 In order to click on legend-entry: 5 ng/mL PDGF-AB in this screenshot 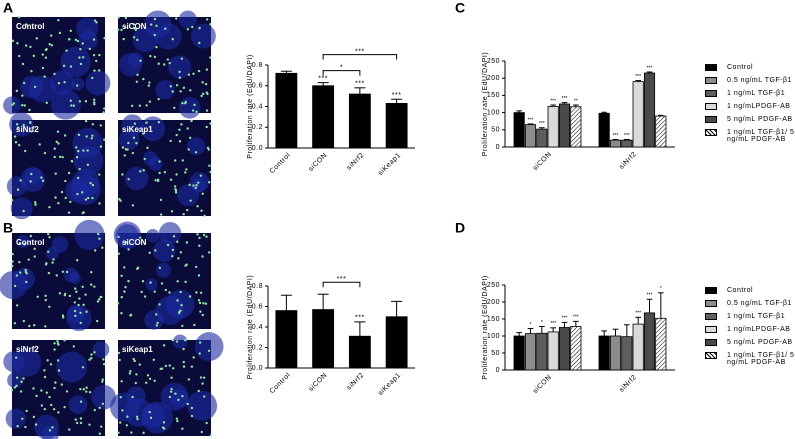, I will do `click(750, 119)`.